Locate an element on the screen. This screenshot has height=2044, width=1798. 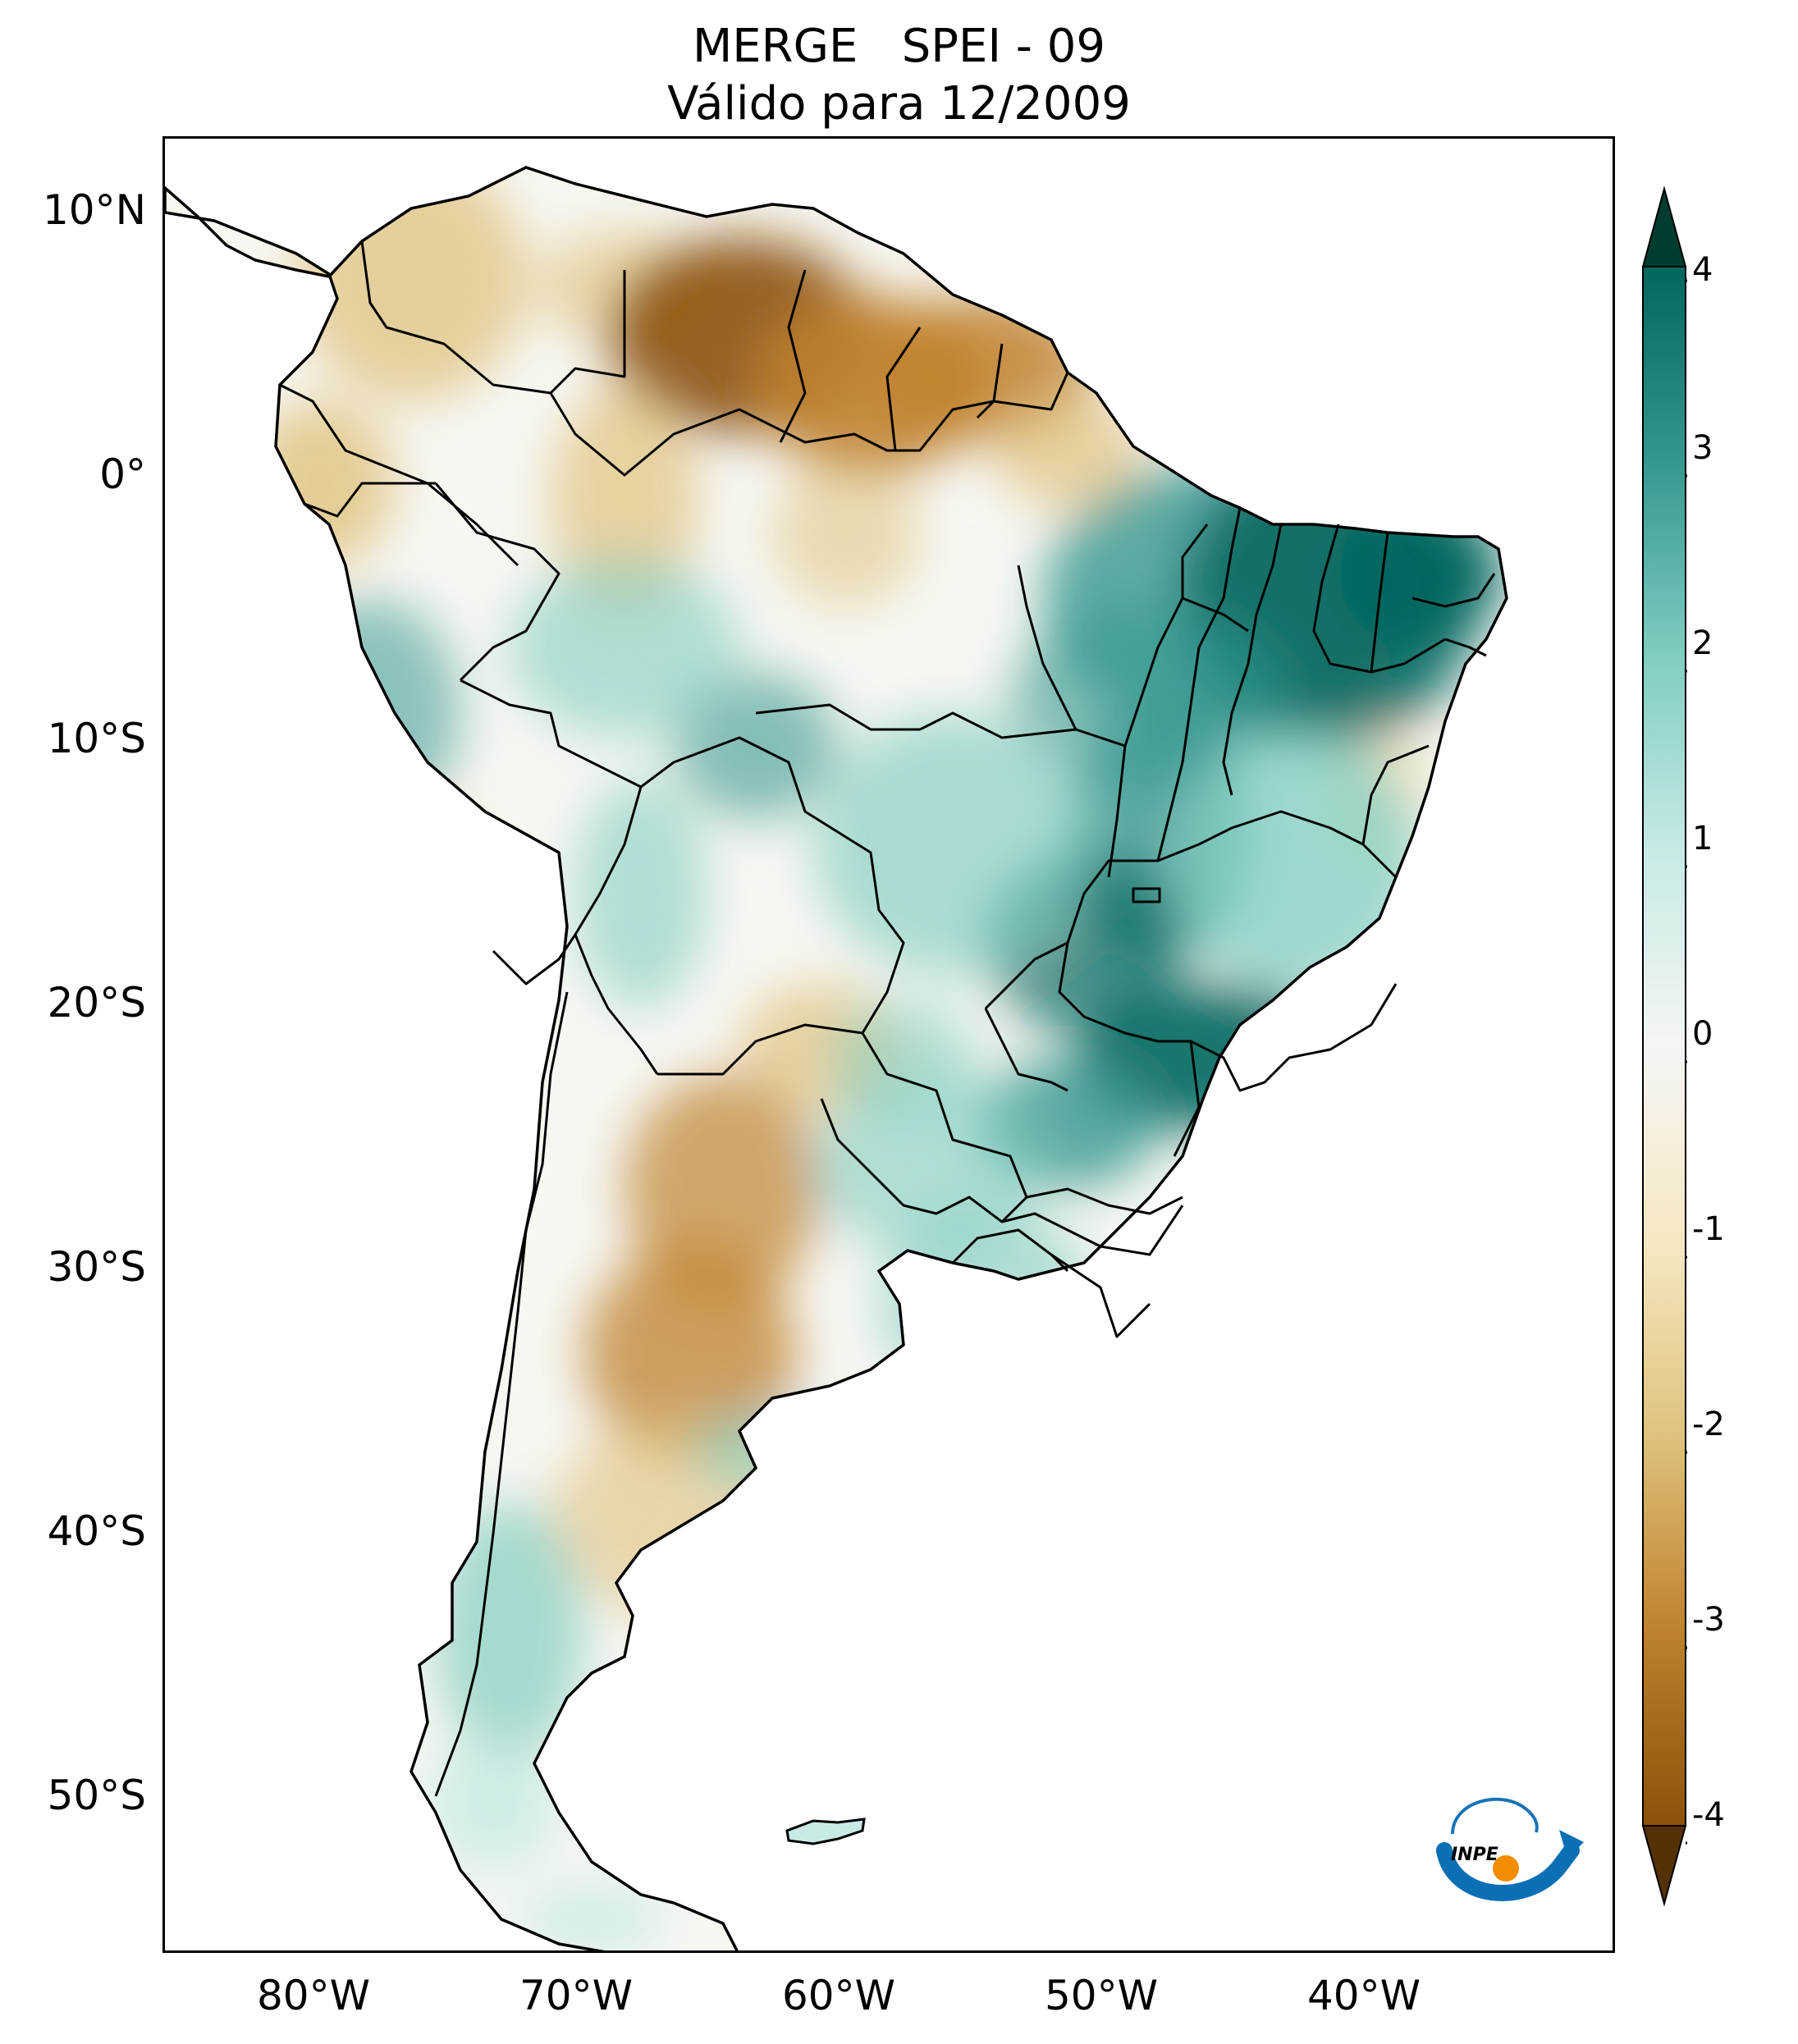
colorbar-max-extend is located at coordinates (1664, 226).